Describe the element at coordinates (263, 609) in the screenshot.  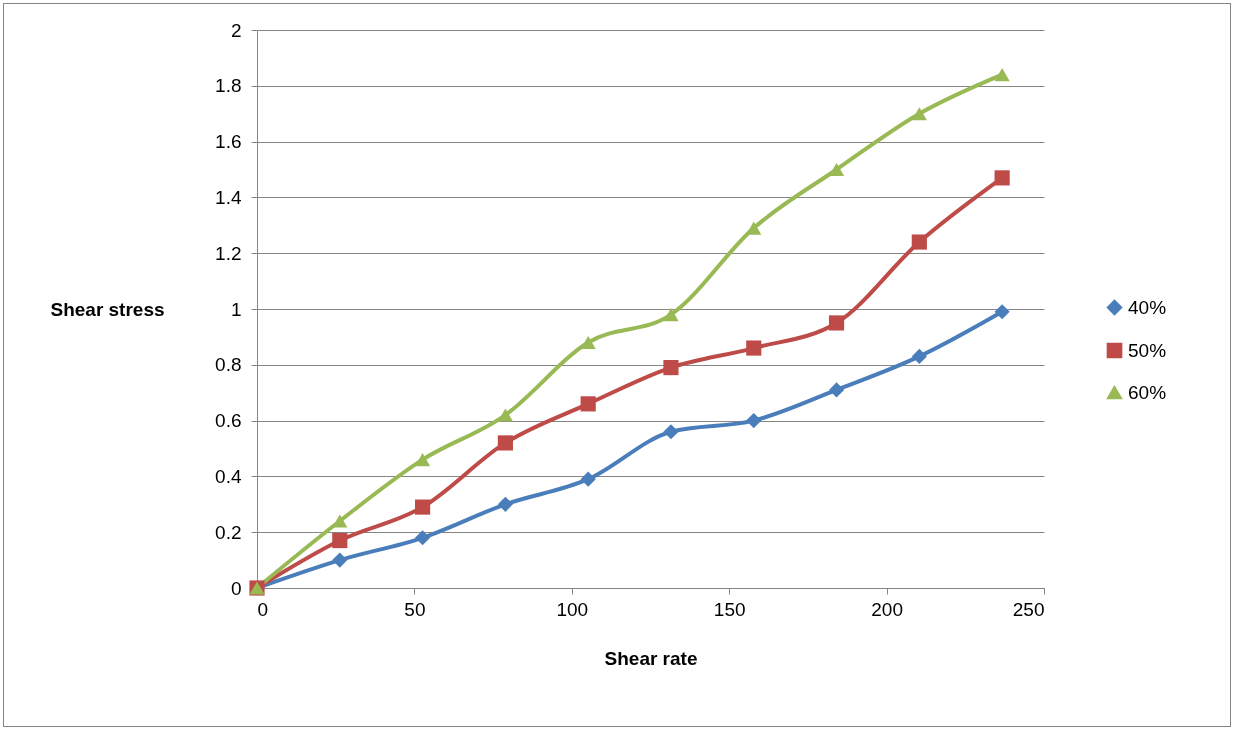
I see `x-tick-label: 0` at that location.